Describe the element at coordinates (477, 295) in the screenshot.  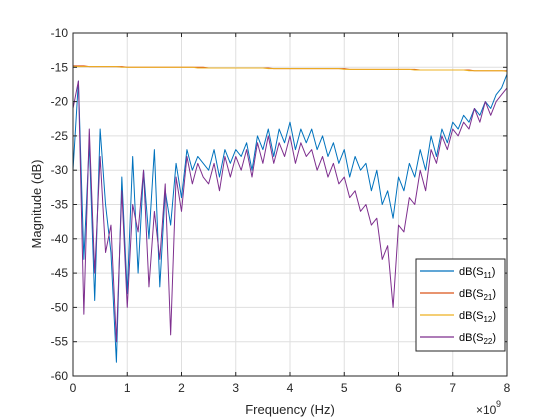
I see `legend-label: dB(S21)` at that location.